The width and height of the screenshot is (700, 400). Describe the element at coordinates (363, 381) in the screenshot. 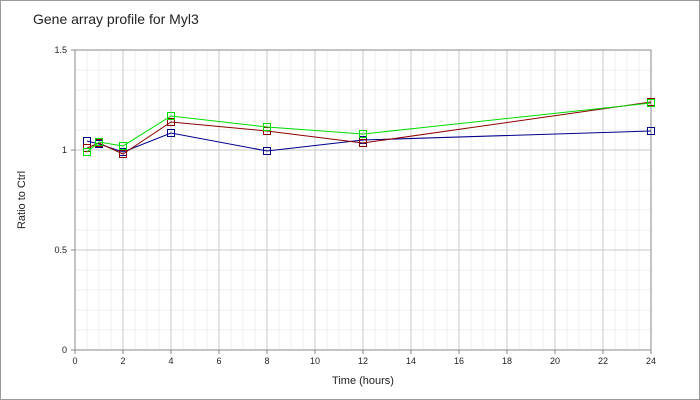

I see `x-axis-title: Time (hours)` at that location.